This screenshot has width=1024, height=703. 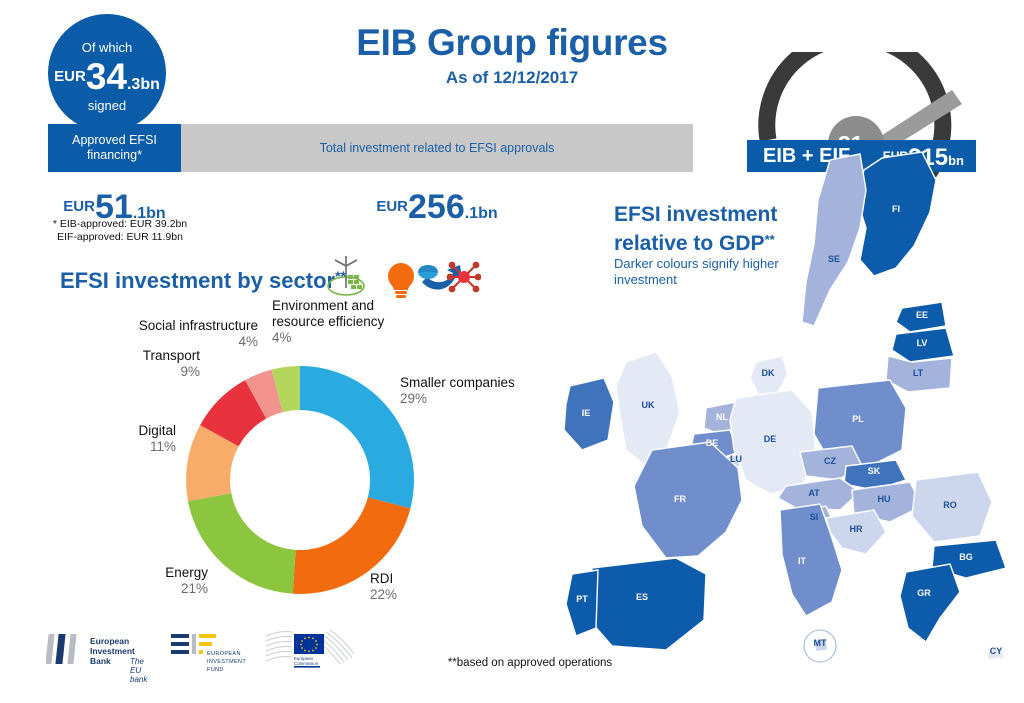 I want to click on map-title-text: EFSI investment relative to GDP, so click(x=696, y=229).